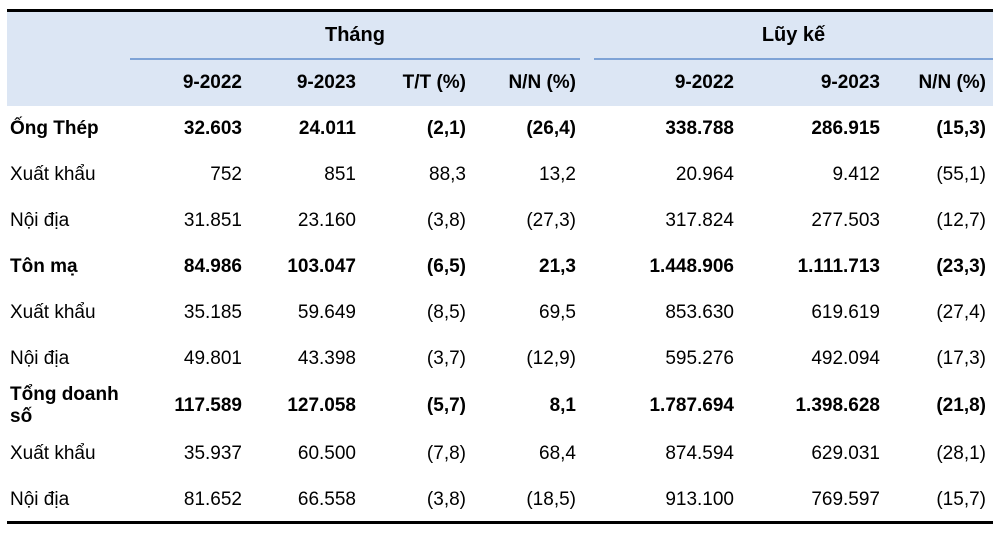 The image size is (1000, 535). What do you see at coordinates (212, 453) in the screenshot?
I see `table-cell: 35.937` at bounding box center [212, 453].